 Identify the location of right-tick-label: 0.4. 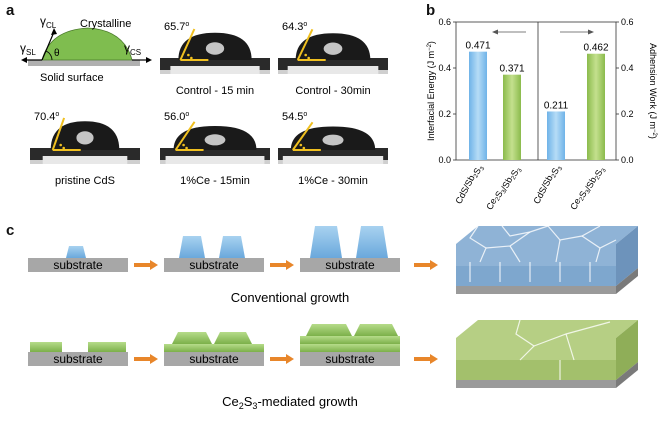
(627, 68).